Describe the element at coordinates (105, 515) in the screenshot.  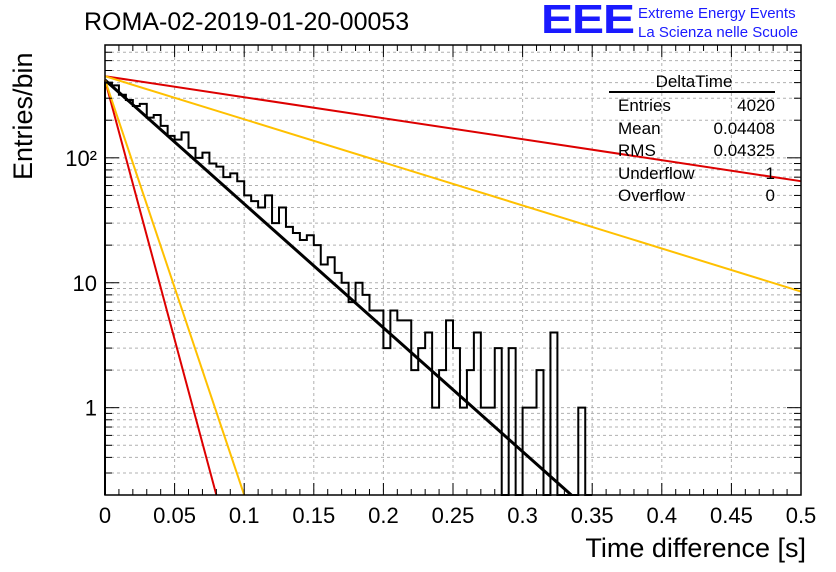
I see `x-tick-label: 0` at that location.